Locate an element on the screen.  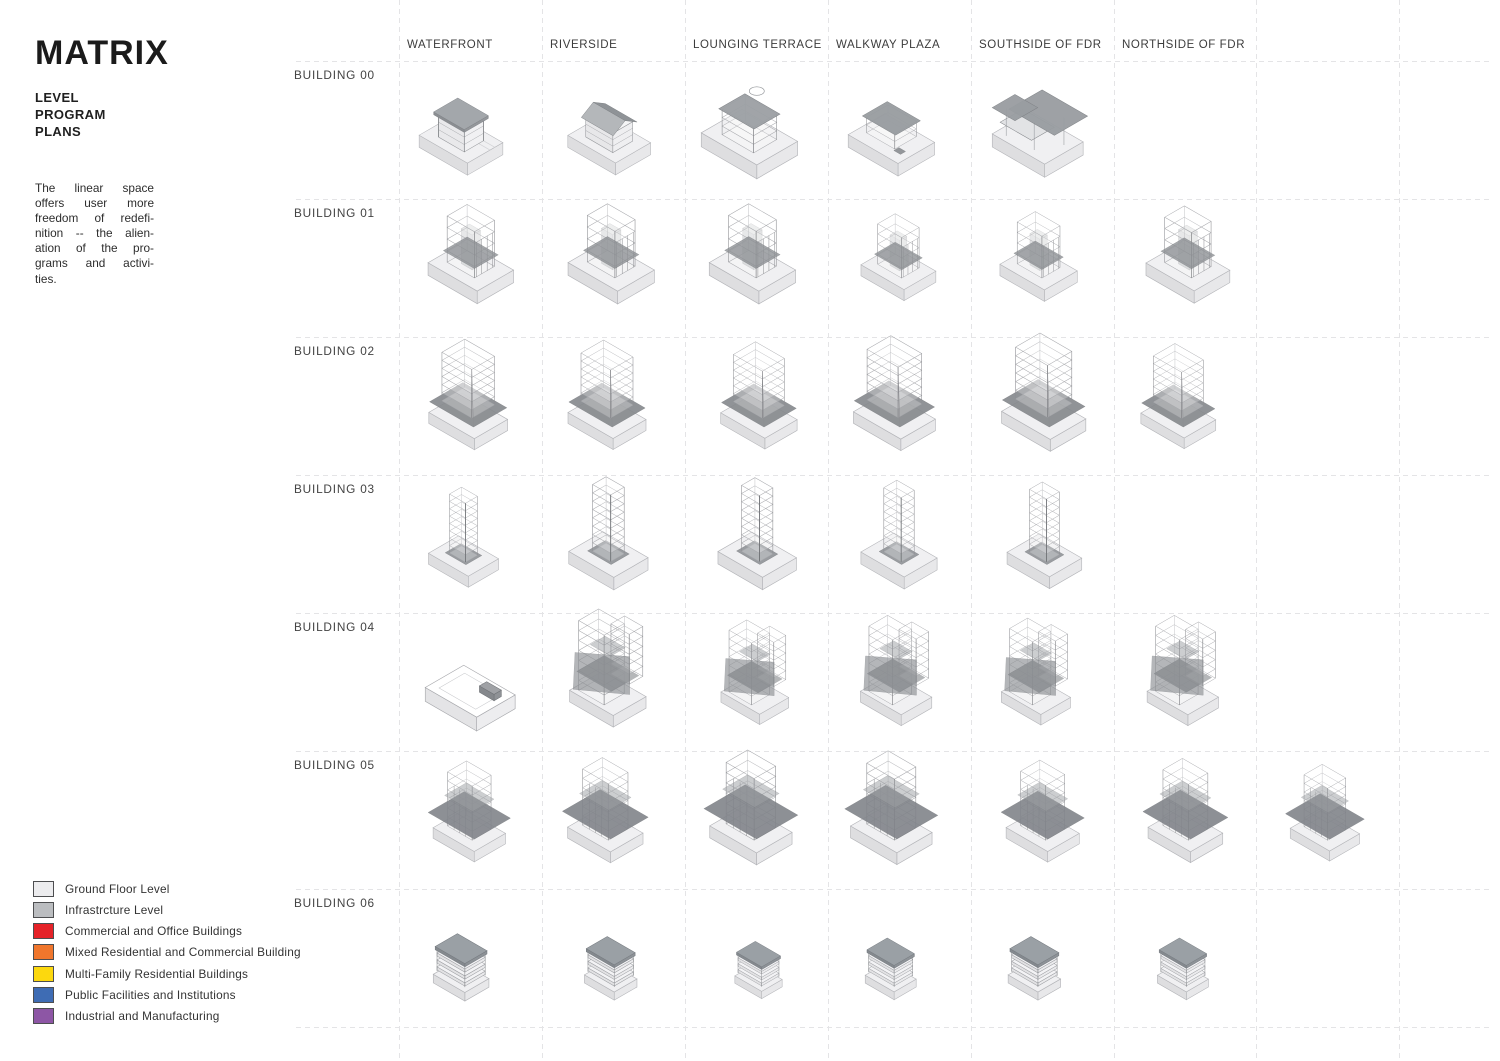
legend-item: Ground Floor Level is located at coordinates (167, 888).